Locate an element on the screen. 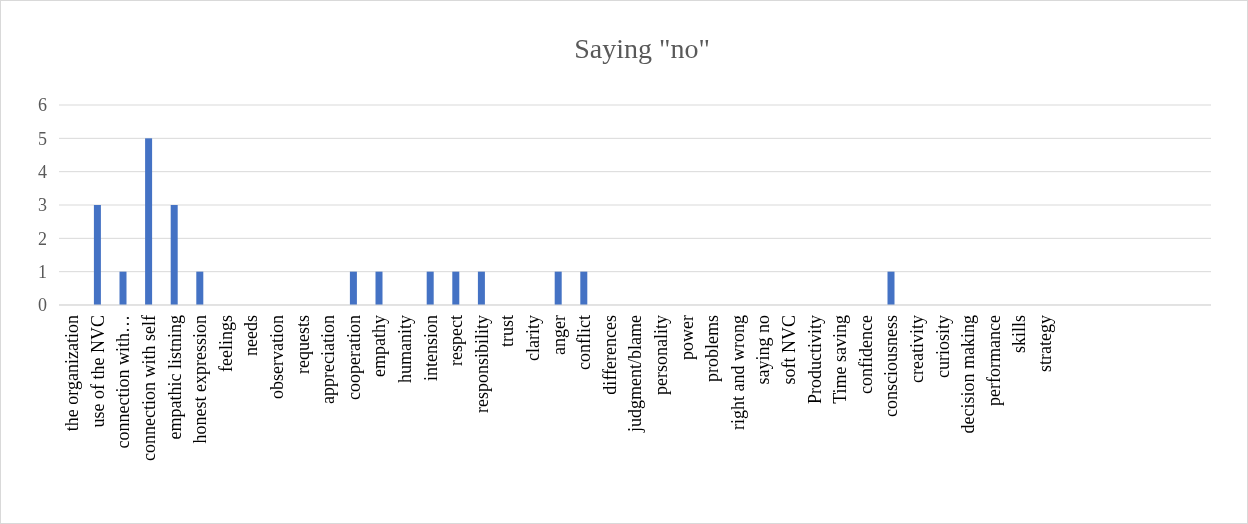 The image size is (1248, 524). x-tick-label: responsibility is located at coordinates (481, 364).